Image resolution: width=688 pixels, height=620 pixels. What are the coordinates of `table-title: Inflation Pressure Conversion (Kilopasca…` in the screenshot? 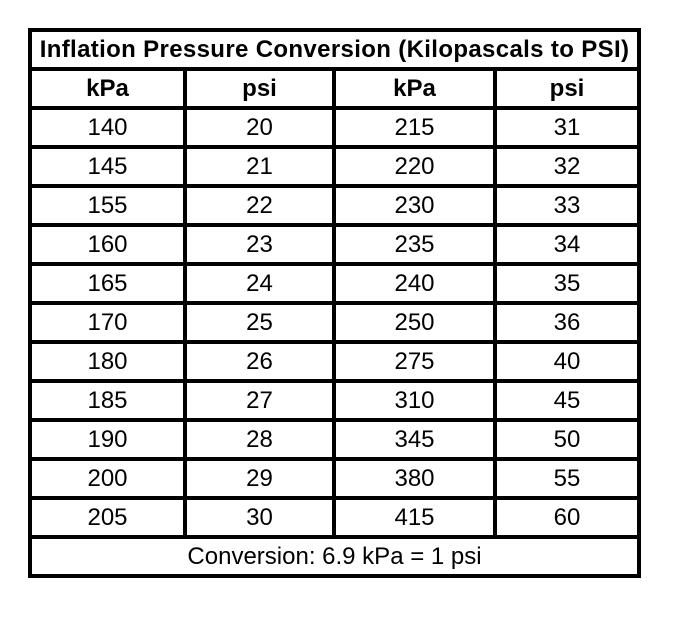 It's located at (334, 49).